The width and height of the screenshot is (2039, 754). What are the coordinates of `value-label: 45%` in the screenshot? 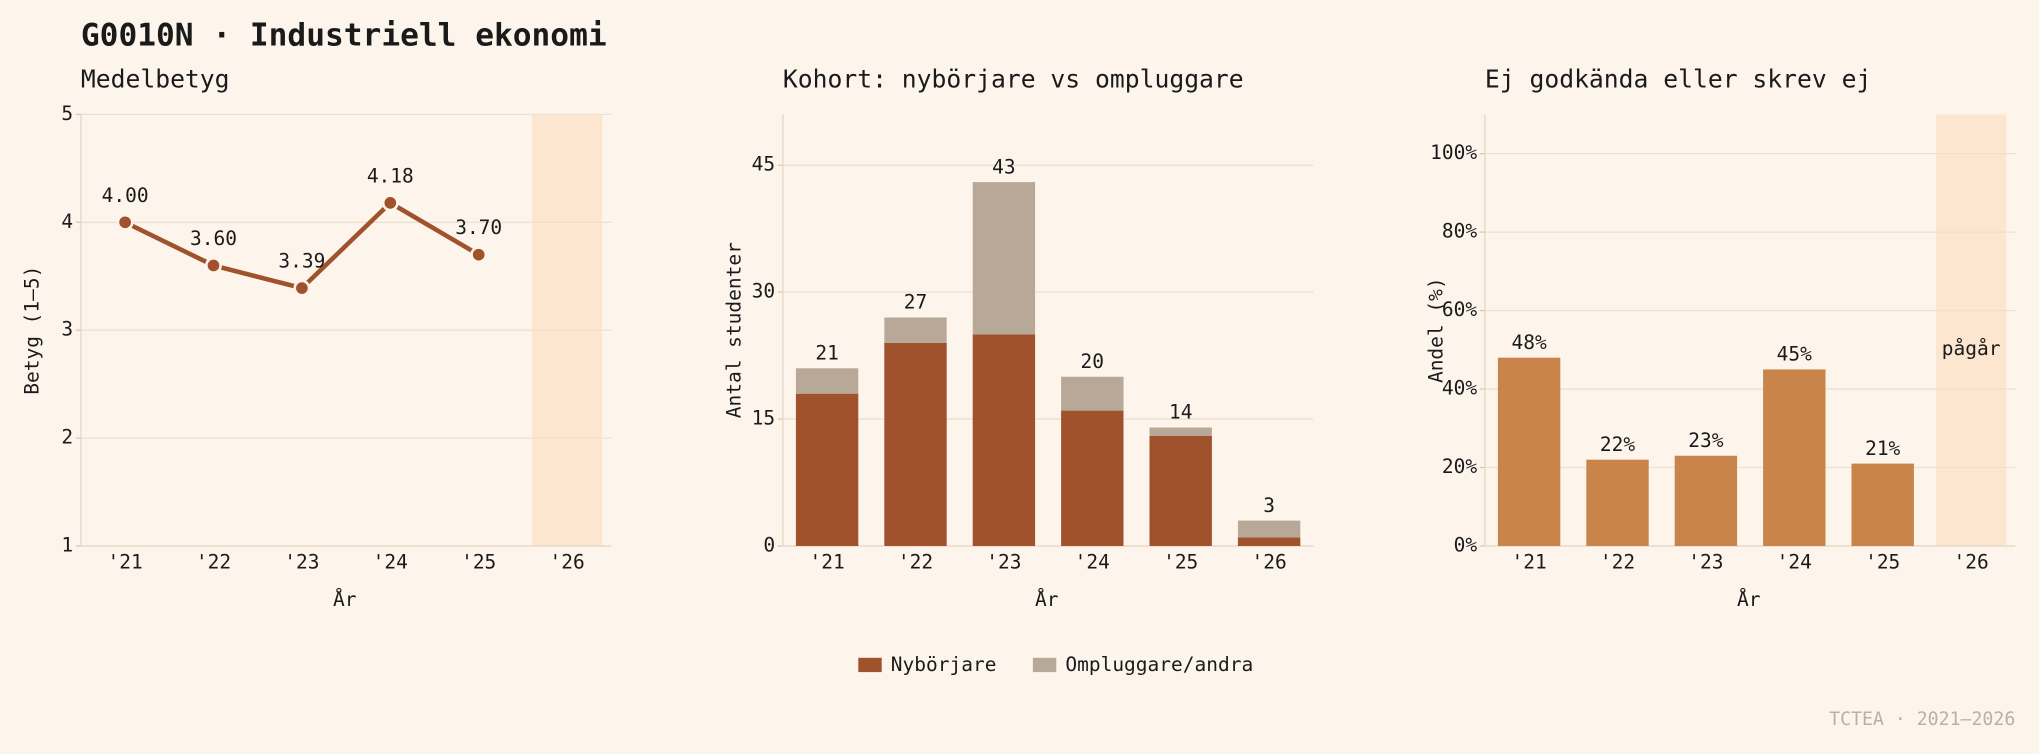 It's located at (1794, 354).